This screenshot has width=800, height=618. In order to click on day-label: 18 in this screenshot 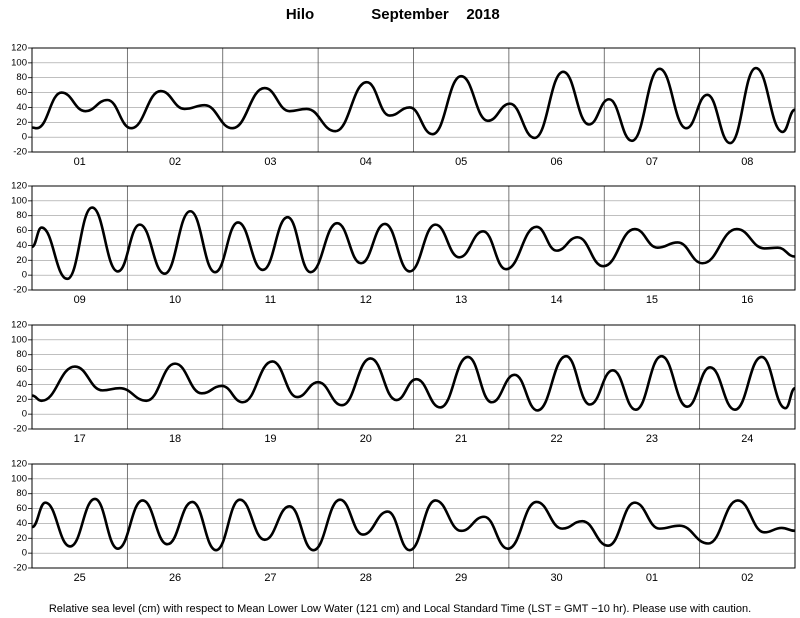, I will do `click(175, 439)`.